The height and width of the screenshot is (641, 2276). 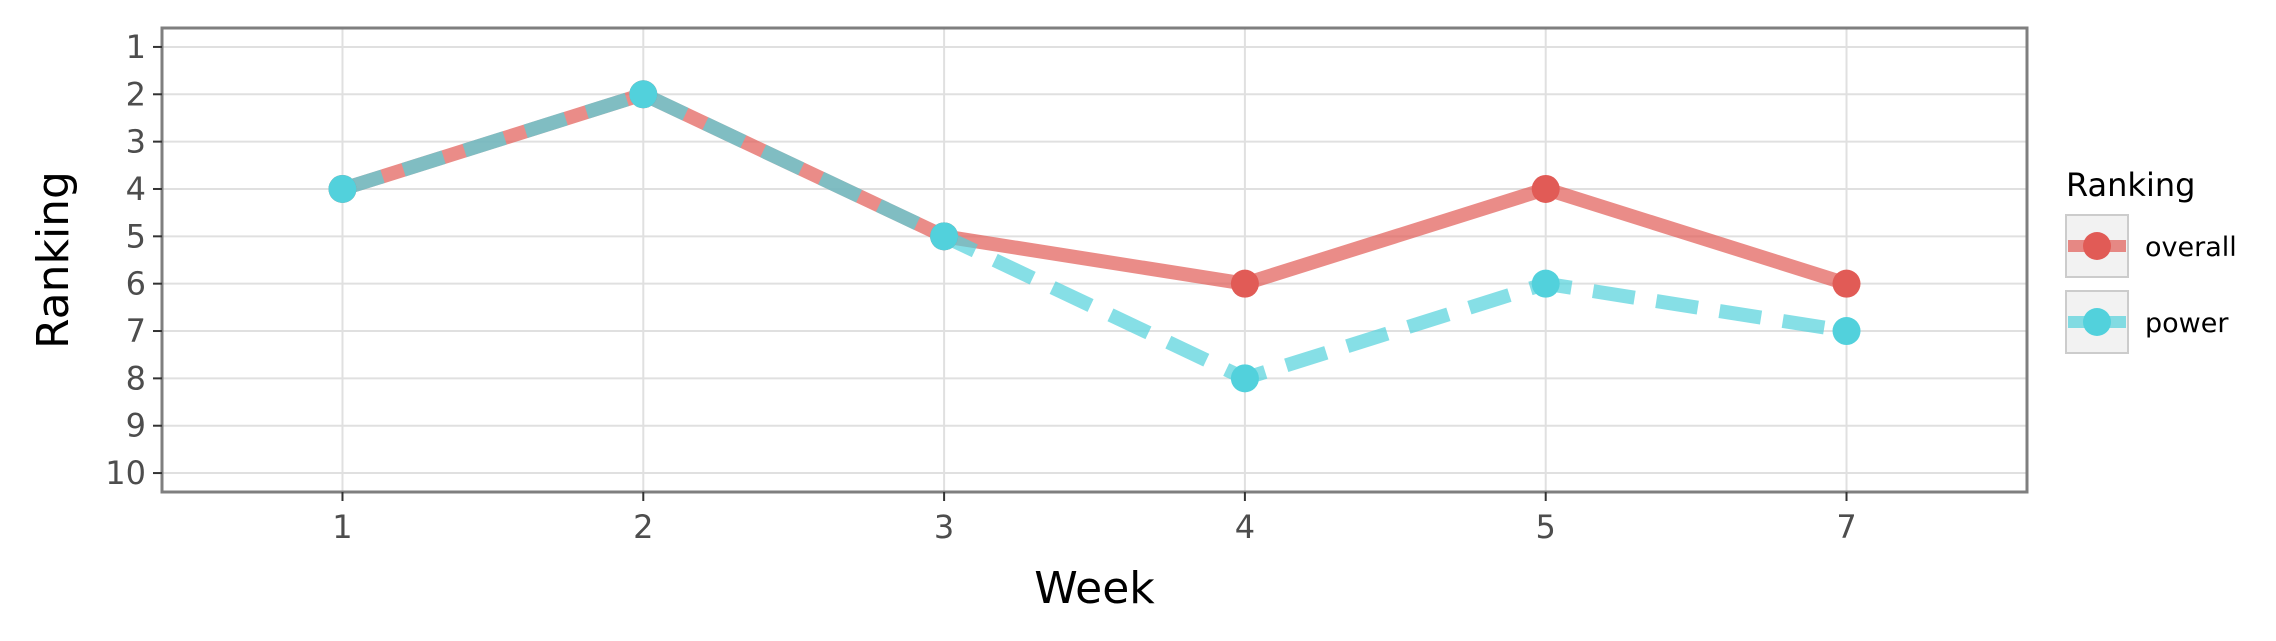 I want to click on x-tick-label: 5, so click(x=1546, y=527).